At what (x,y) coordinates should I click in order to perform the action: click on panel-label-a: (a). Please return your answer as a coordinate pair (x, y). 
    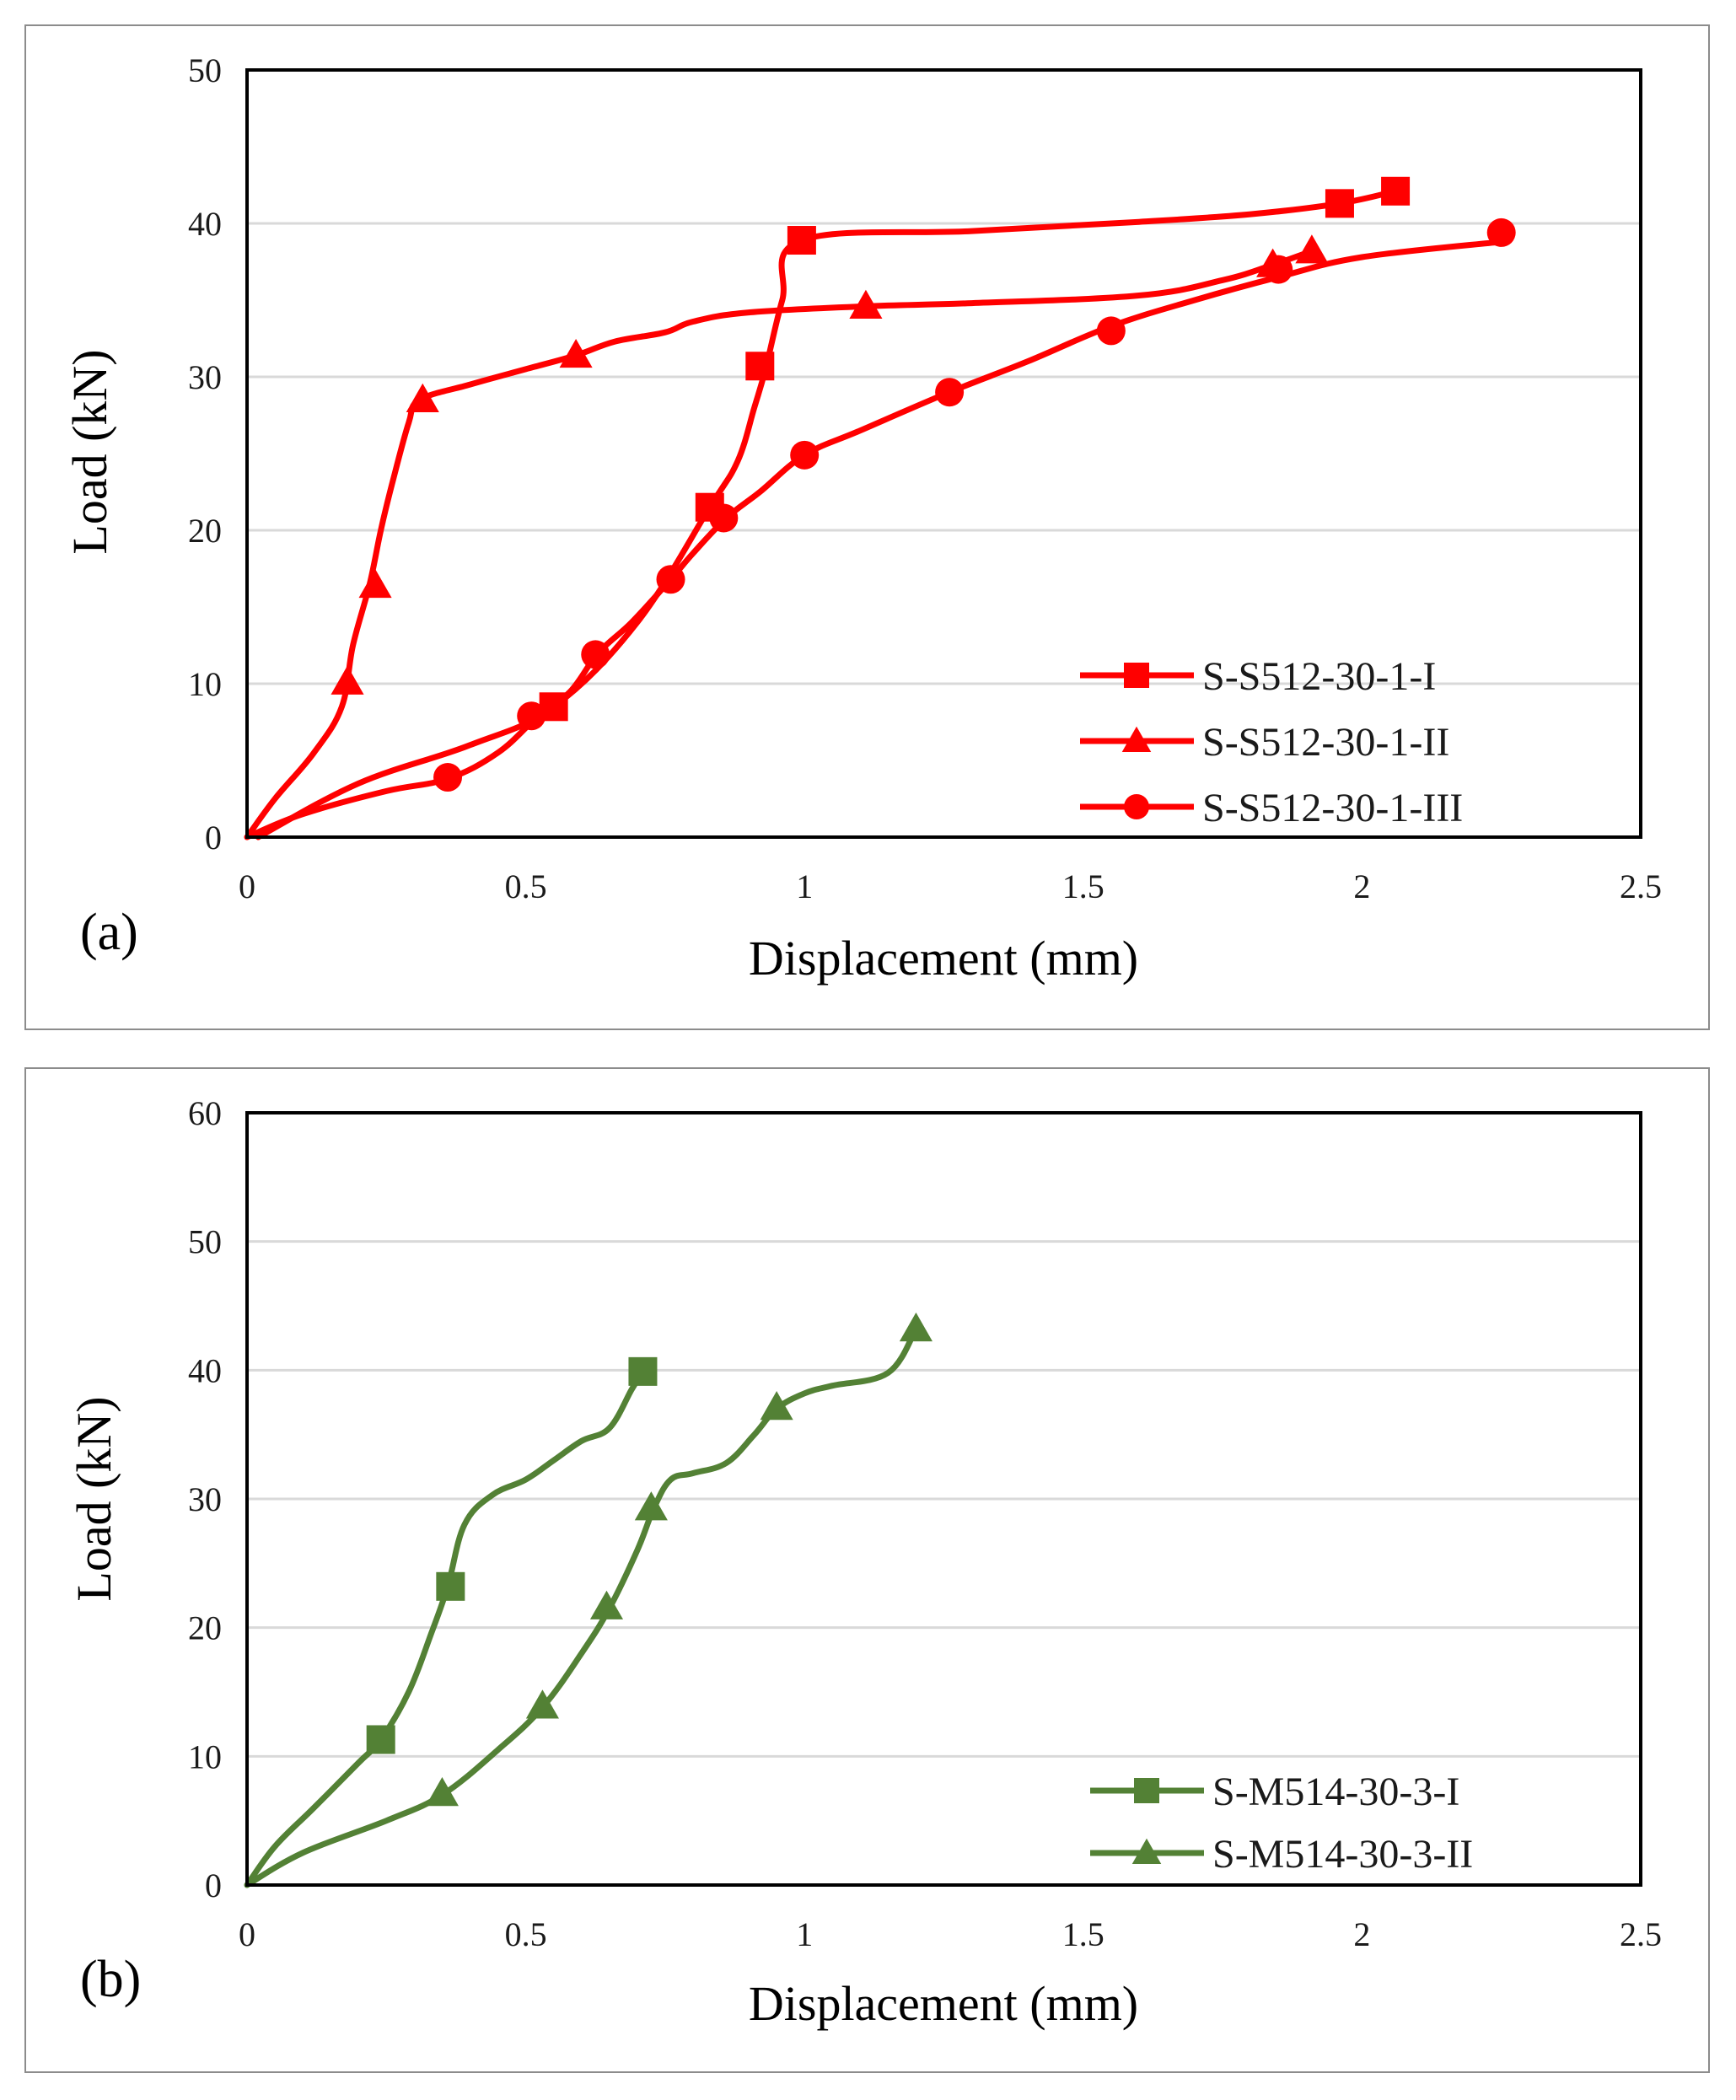
    Looking at the image, I should click on (109, 932).